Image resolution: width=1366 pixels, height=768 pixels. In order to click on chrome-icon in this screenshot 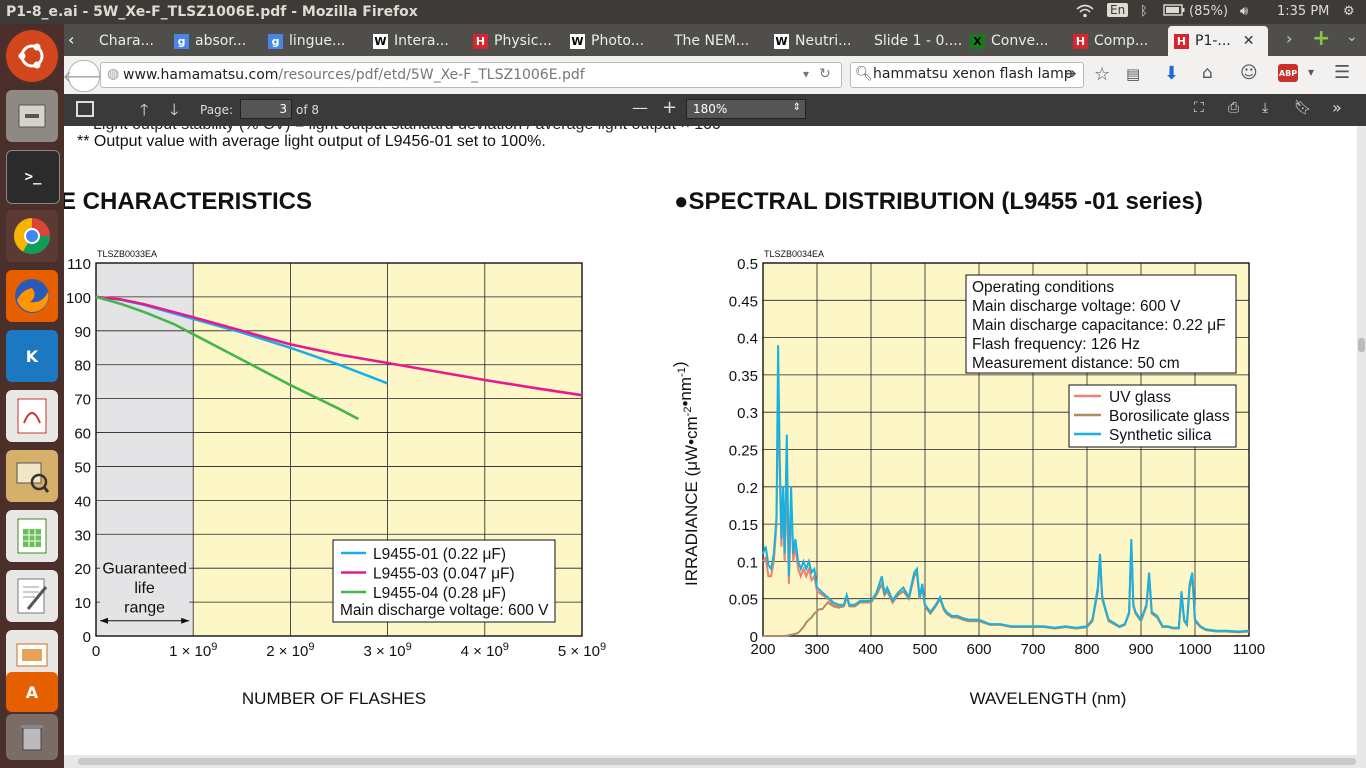, I will do `click(32, 236)`.